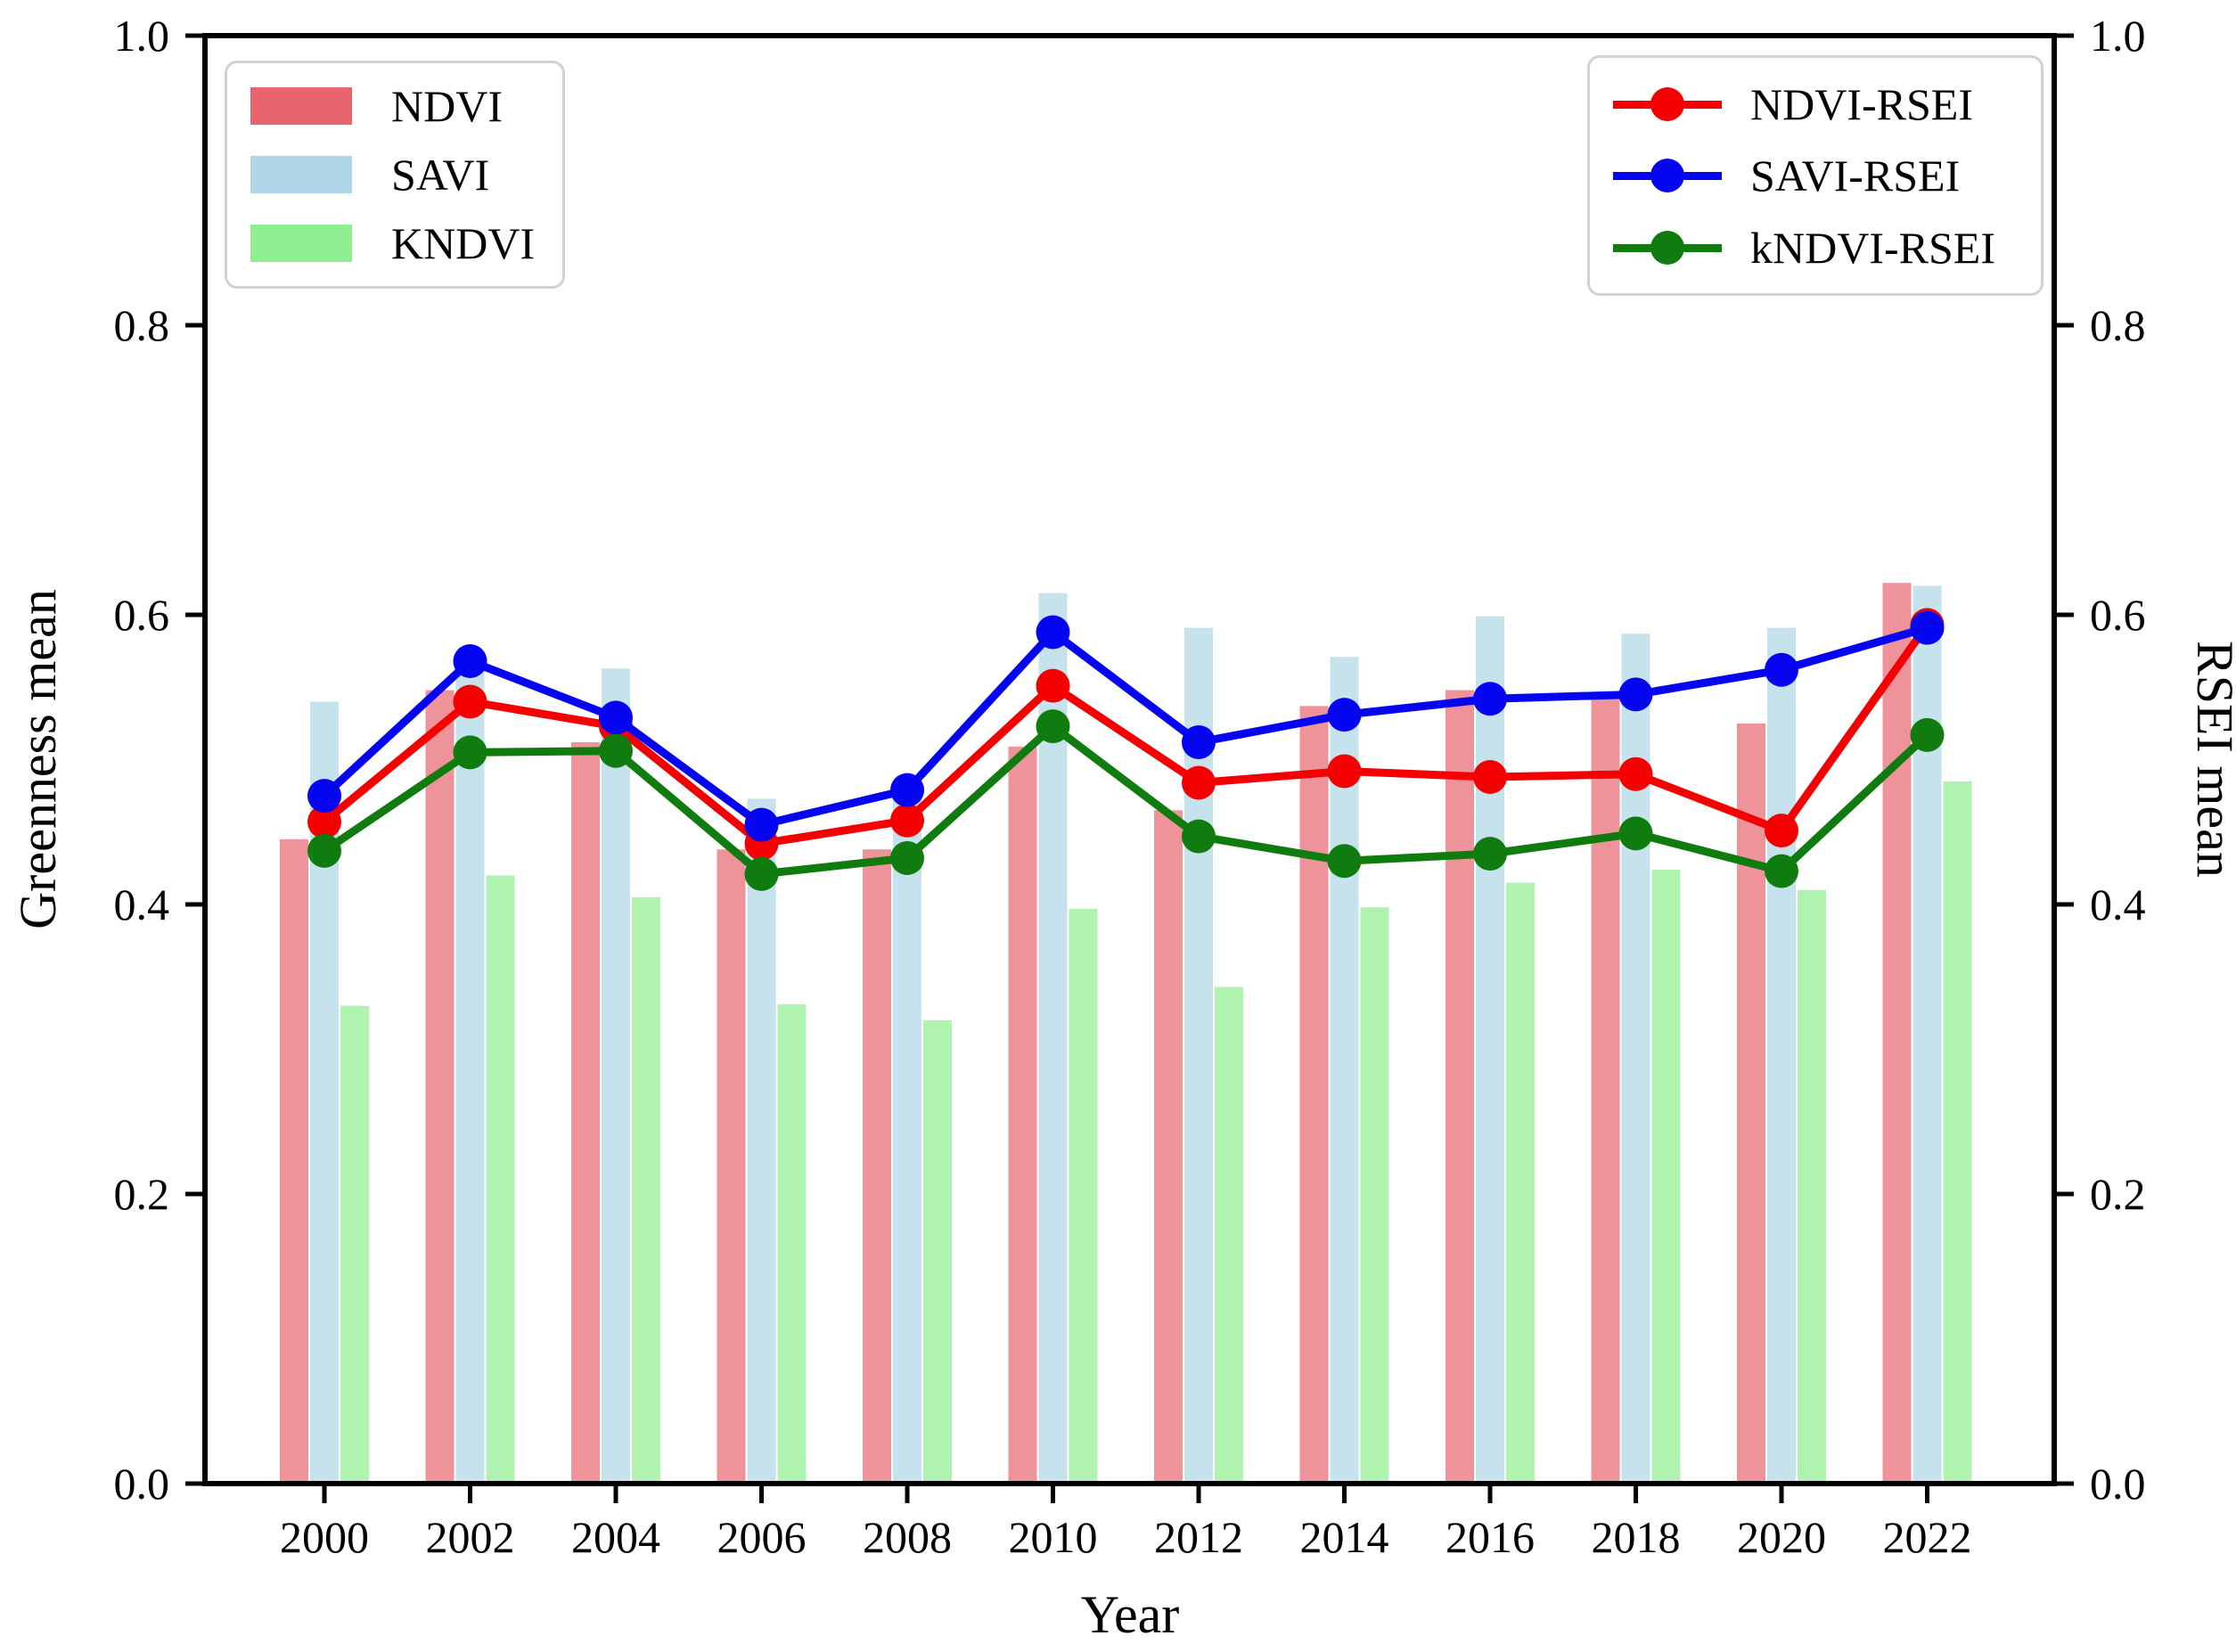 The image size is (2236, 1652). What do you see at coordinates (142, 1194) in the screenshot?
I see `y-tick-label-left: 0.2` at bounding box center [142, 1194].